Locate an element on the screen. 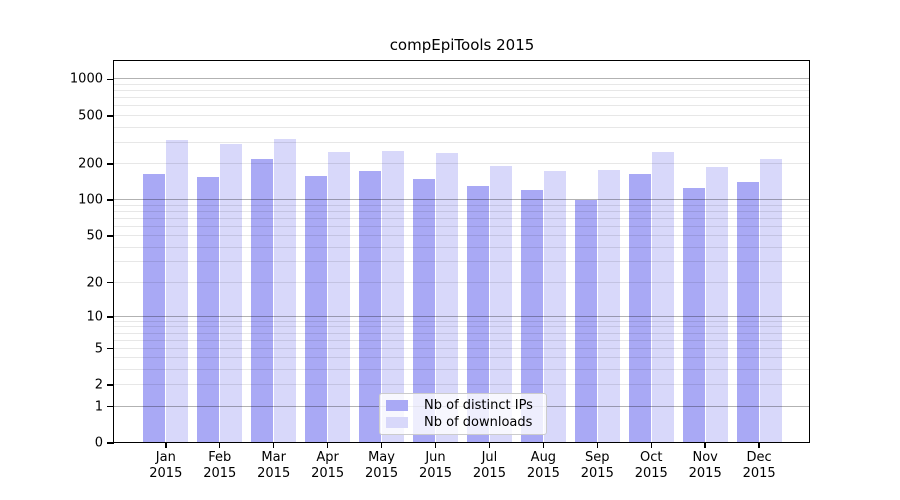 This screenshot has width=900, height=500. bar-downloads-mar is located at coordinates (285, 290).